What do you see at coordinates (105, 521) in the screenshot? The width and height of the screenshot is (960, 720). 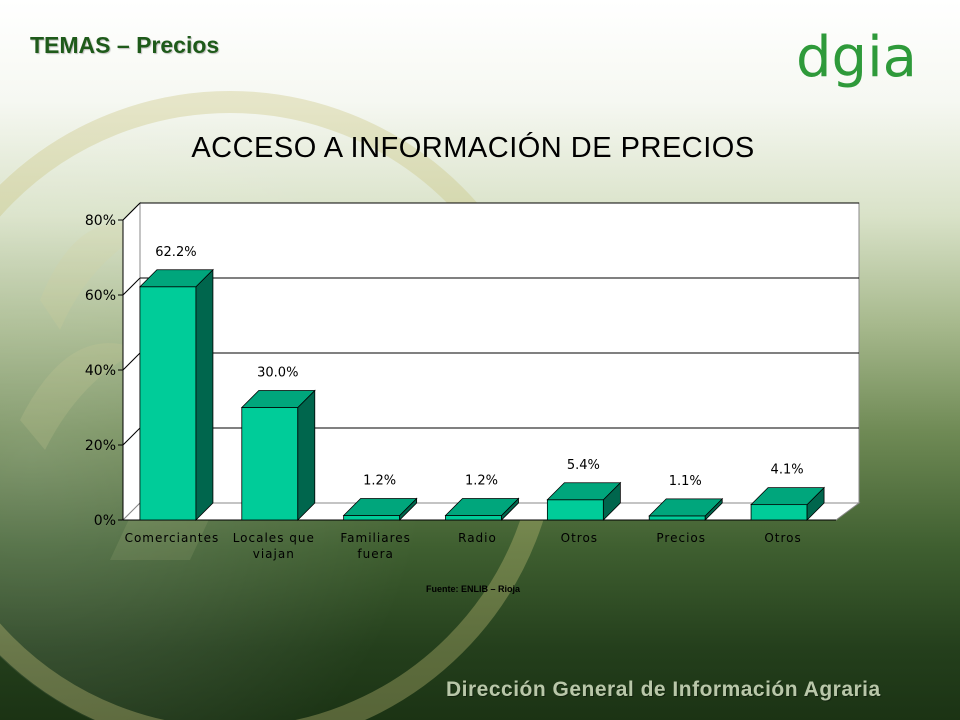 I see `y-tick-label: 0%` at bounding box center [105, 521].